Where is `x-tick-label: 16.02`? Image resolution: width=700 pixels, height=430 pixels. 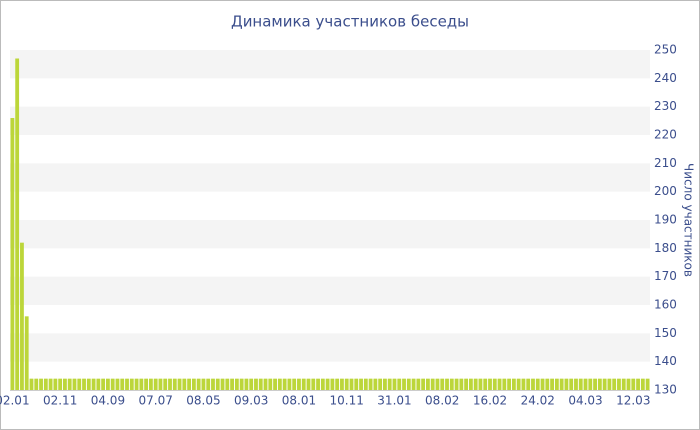 x-tick-label: 16.02 is located at coordinates (490, 401).